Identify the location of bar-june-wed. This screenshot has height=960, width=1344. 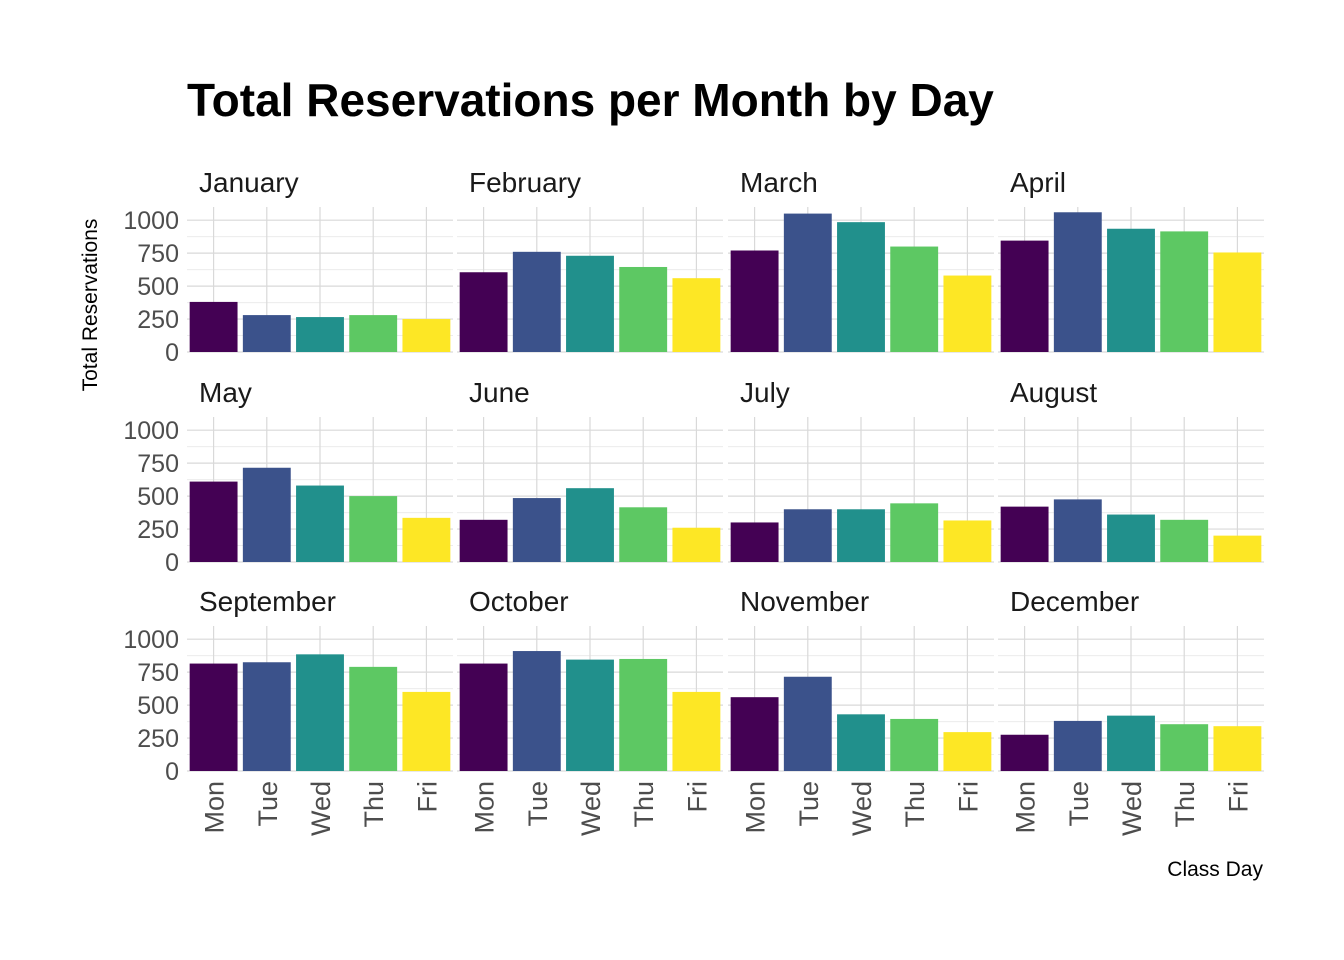
(590, 525).